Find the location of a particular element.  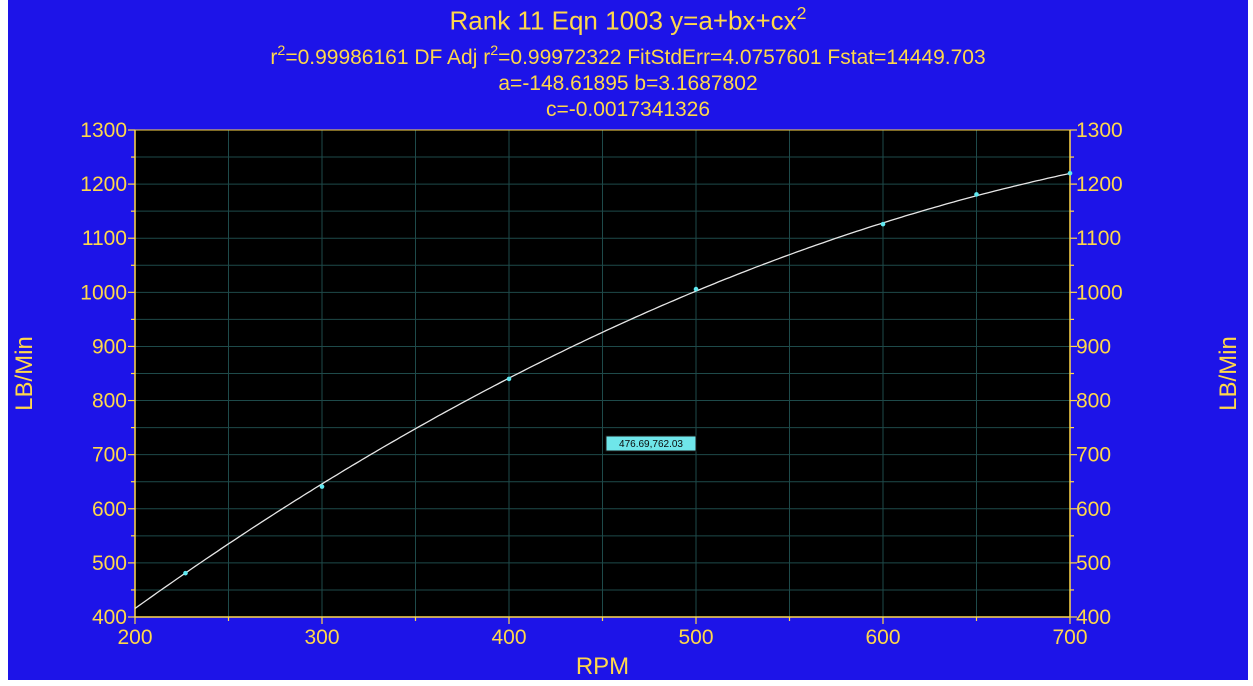

x-tick-label: 500 is located at coordinates (695, 637).